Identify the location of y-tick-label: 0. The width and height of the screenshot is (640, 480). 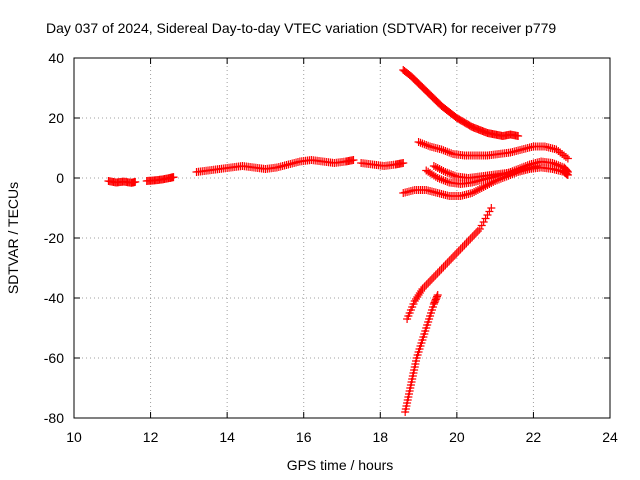
(60, 178).